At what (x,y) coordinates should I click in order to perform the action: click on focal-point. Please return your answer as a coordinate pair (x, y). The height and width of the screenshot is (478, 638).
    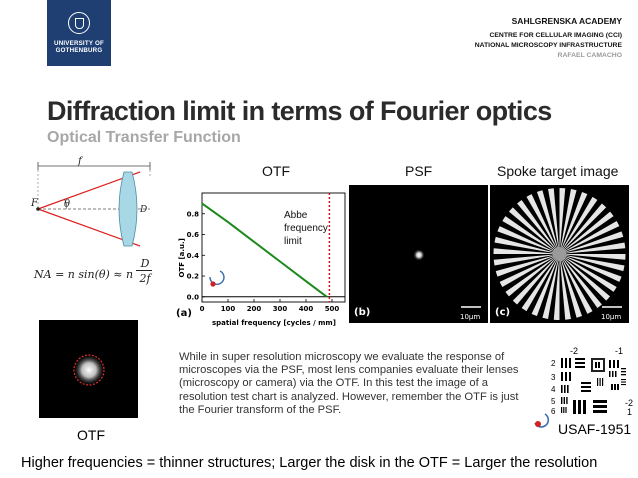
    Looking at the image, I should click on (38, 209).